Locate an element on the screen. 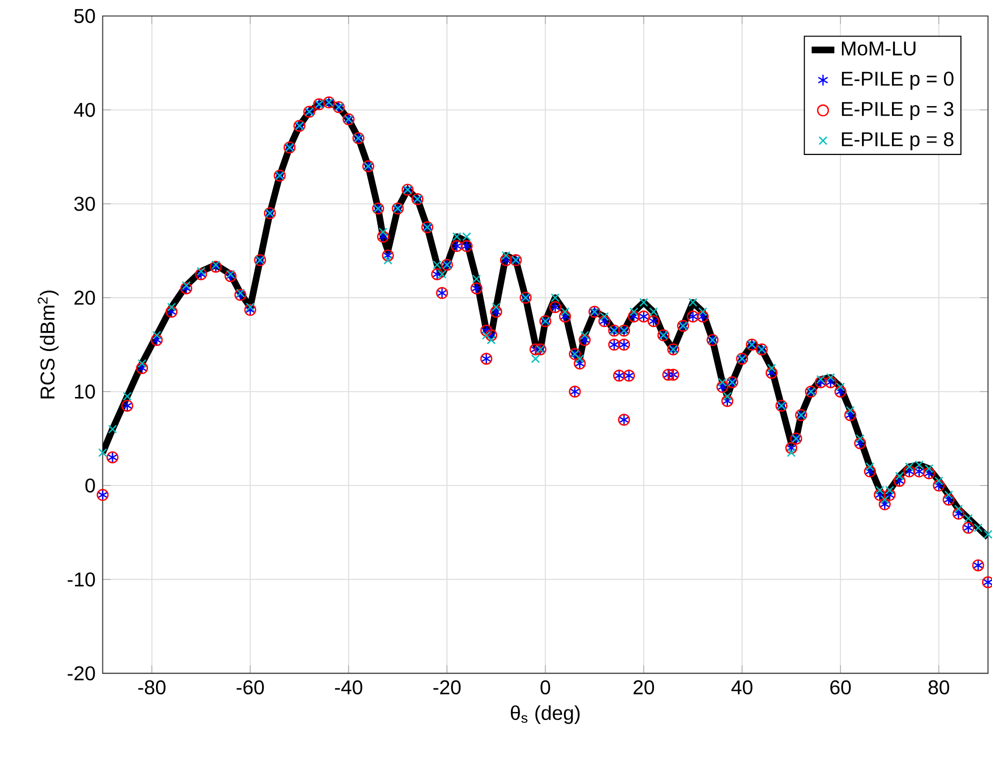  y-tick-label: 50 is located at coordinates (84, 16).